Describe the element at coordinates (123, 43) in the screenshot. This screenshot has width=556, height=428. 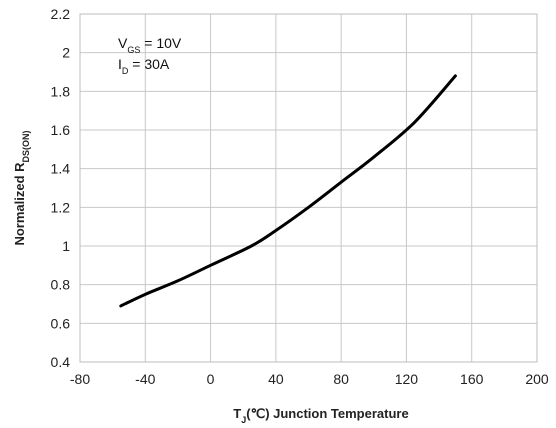
I see `annotation-prefix: V` at that location.